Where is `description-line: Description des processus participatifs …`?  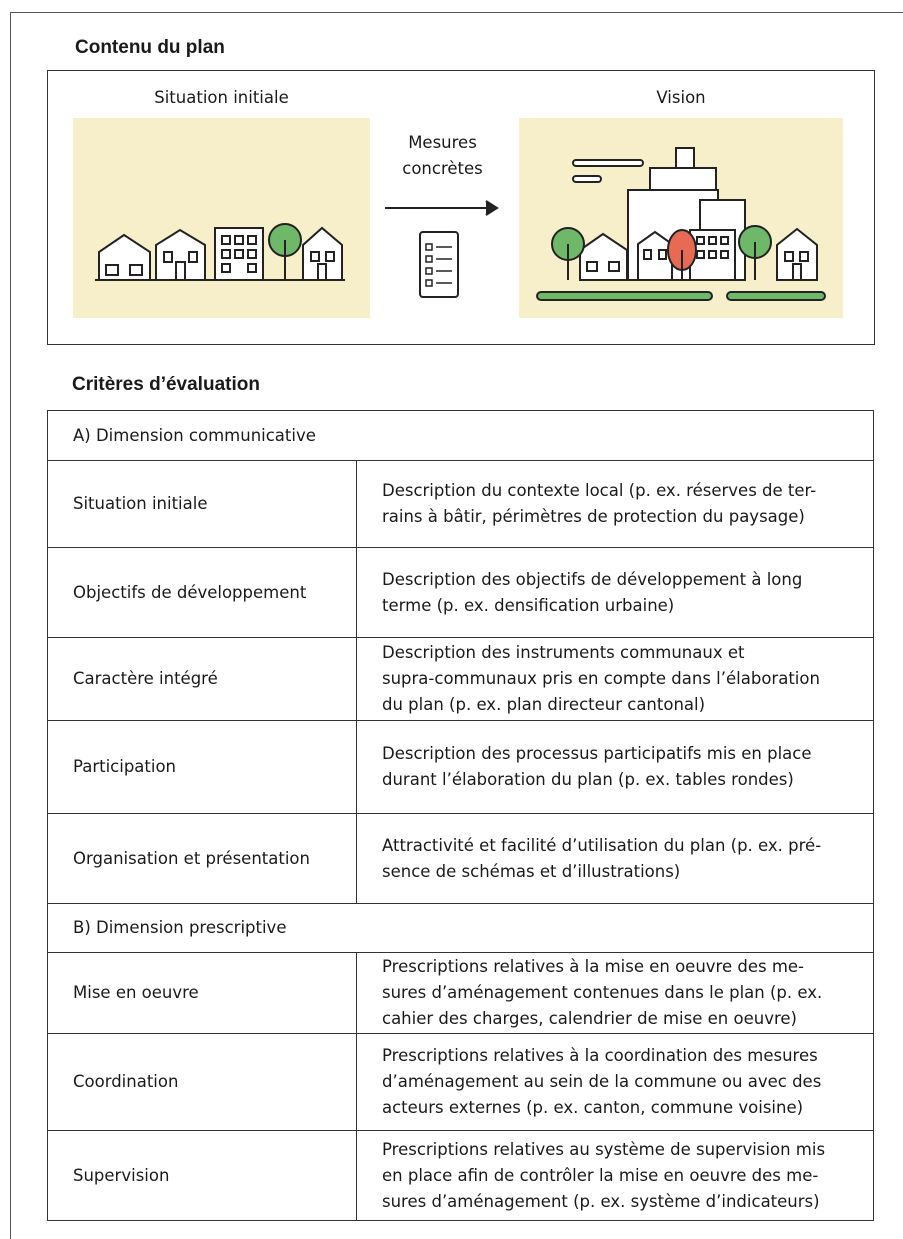 description-line: Description des processus participatifs … is located at coordinates (597, 753).